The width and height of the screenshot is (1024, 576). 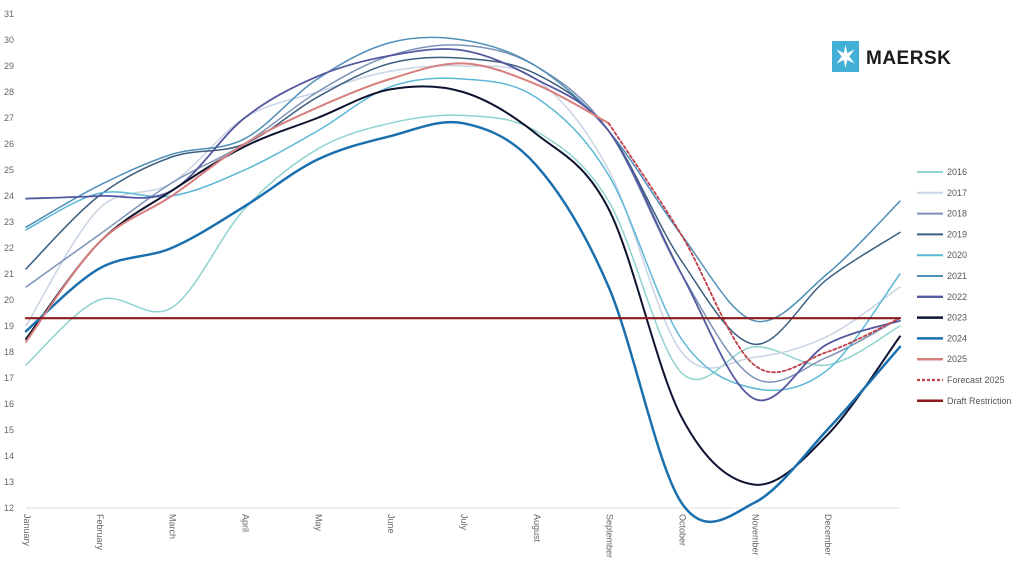 I want to click on y-tick-label: 26, so click(x=9, y=144).